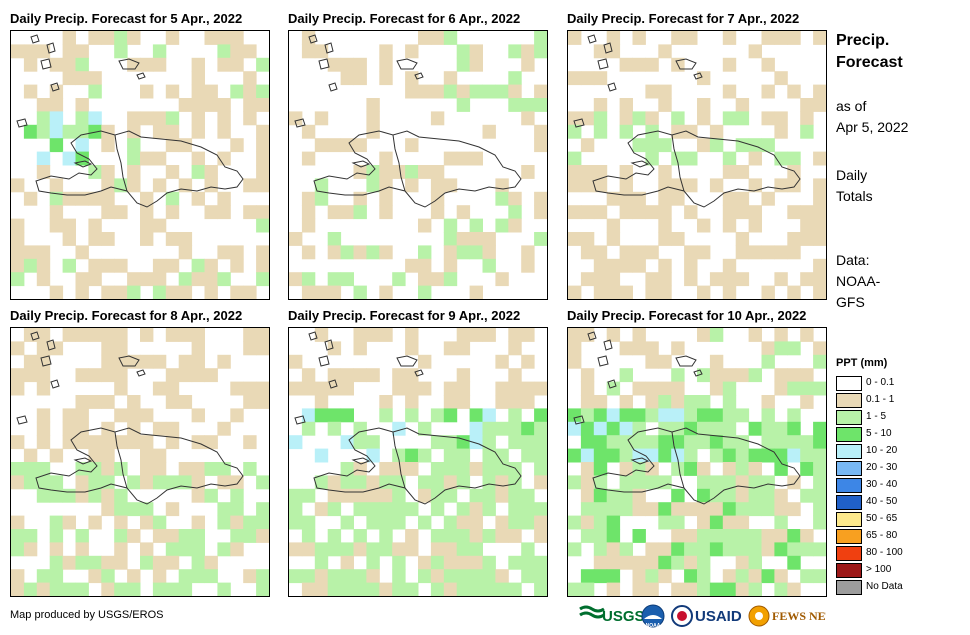 Image resolution: width=970 pixels, height=635 pixels. I want to click on legend-label: 0.1 - 1, so click(880, 399).